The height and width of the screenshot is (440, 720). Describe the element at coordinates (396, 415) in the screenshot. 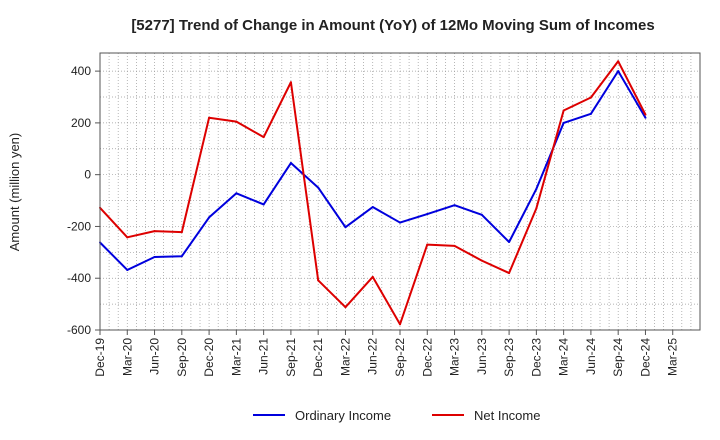

I see `legend: Ordinary Income Net Income` at that location.